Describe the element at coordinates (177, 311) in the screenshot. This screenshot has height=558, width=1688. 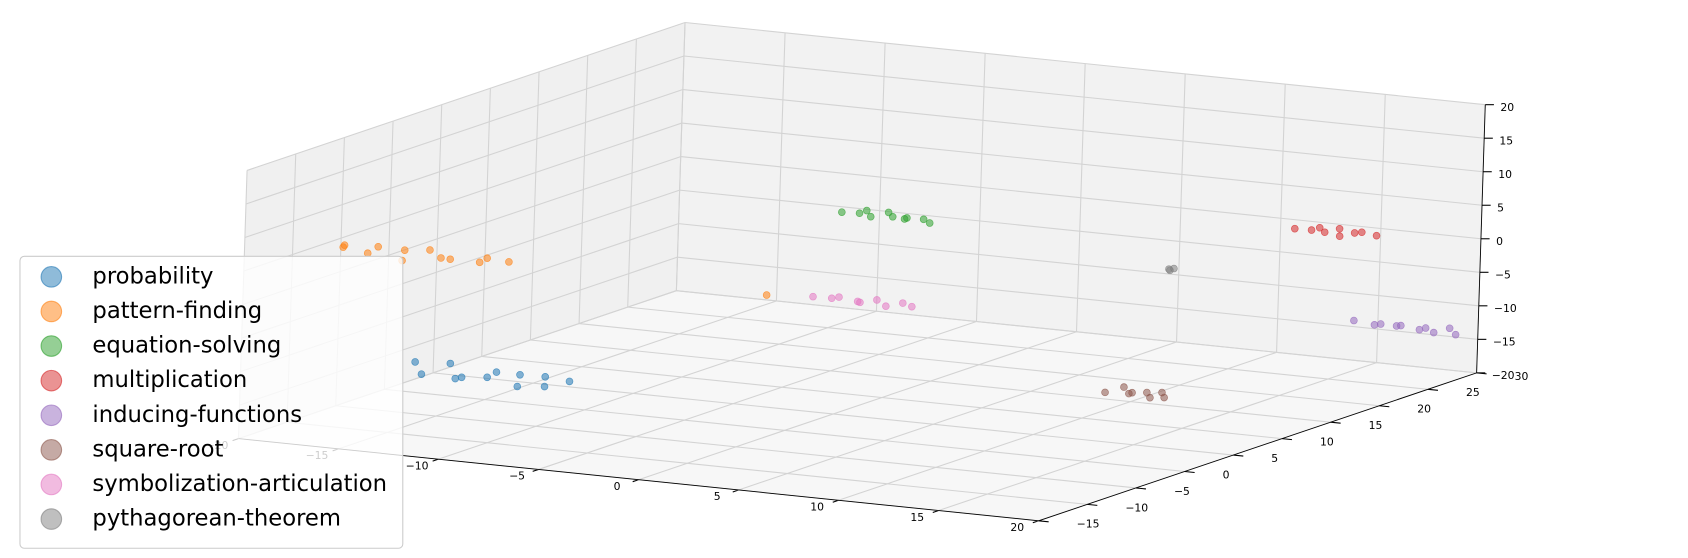
I see `legend-label: pattern-finding` at that location.